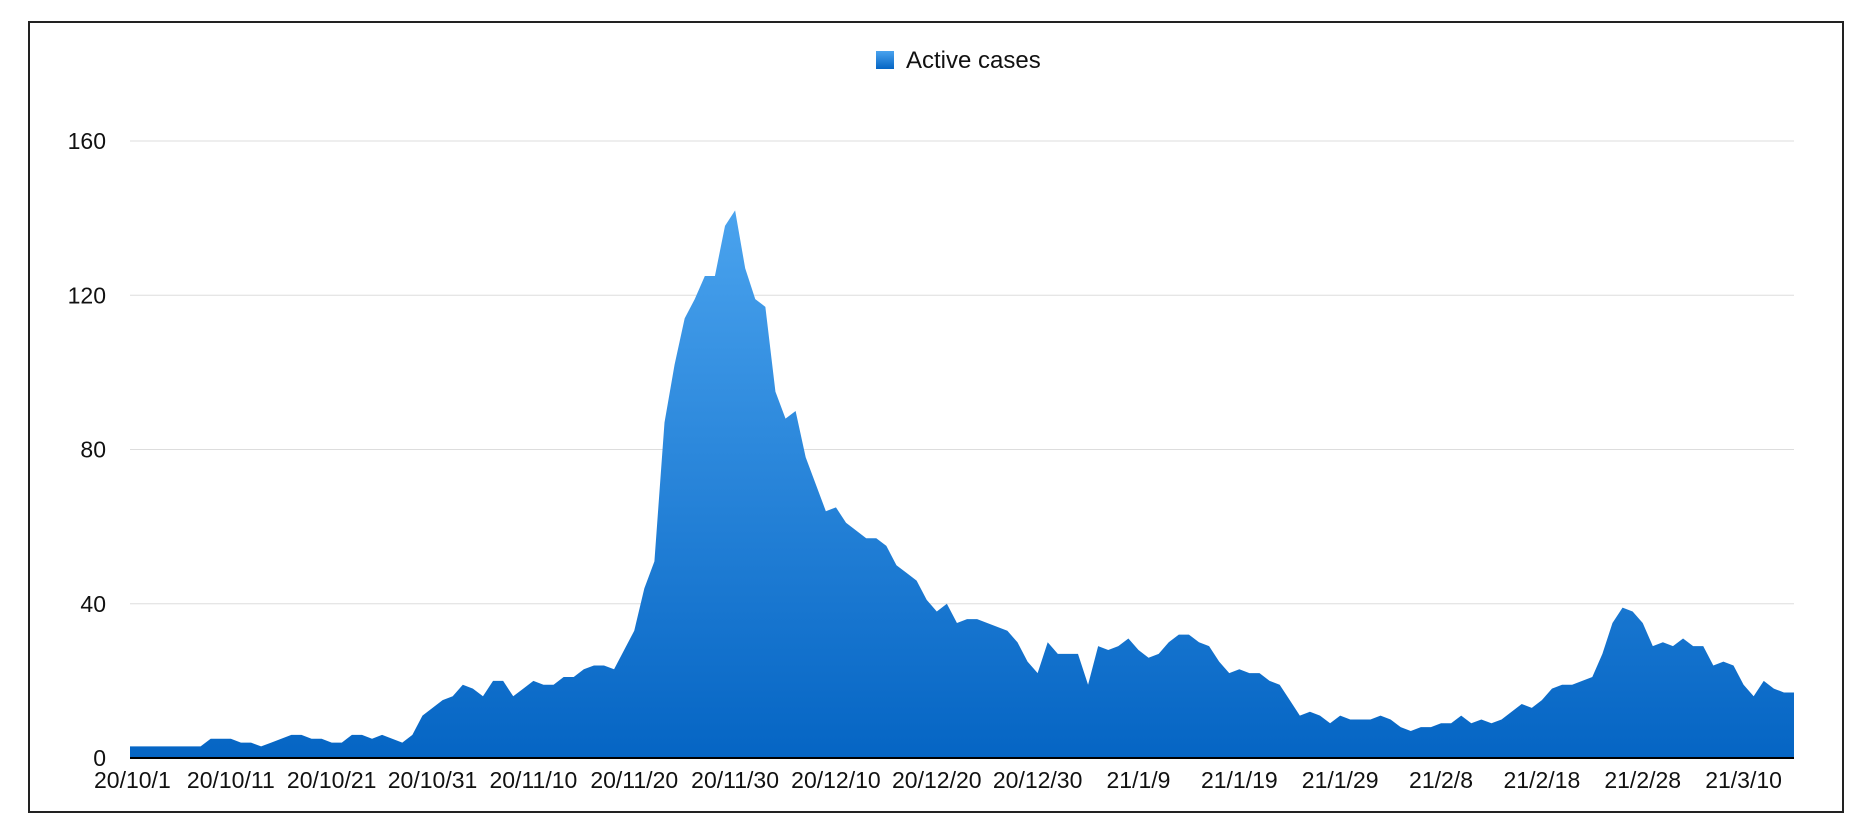  What do you see at coordinates (93, 450) in the screenshot?
I see `y-tick-label: 80` at bounding box center [93, 450].